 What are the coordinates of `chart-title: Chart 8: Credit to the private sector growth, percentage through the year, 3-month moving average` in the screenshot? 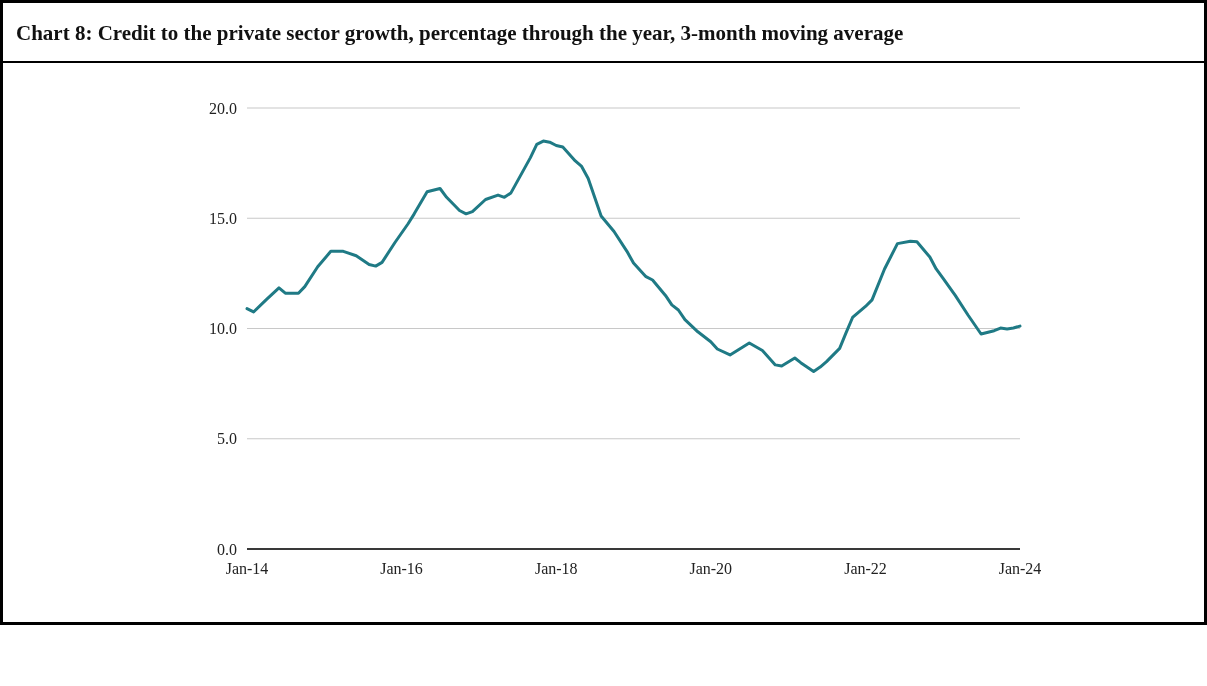 It's located at (460, 33).